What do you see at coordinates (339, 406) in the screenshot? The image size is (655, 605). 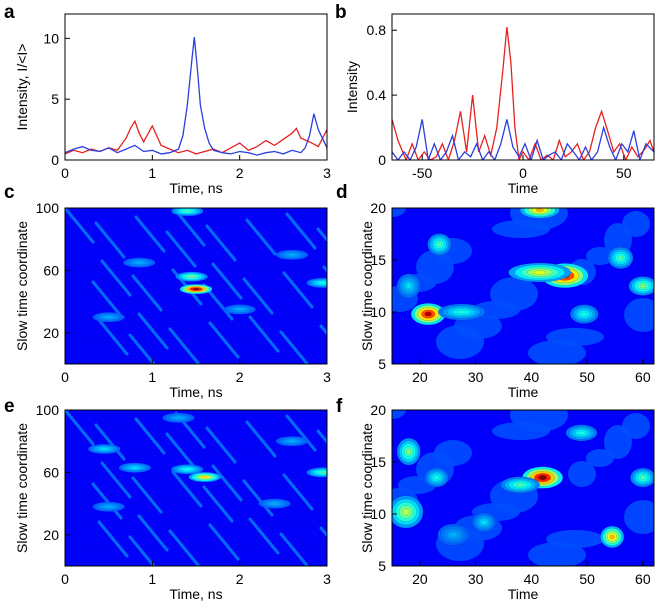 I see `panel-letter-f: f` at bounding box center [339, 406].